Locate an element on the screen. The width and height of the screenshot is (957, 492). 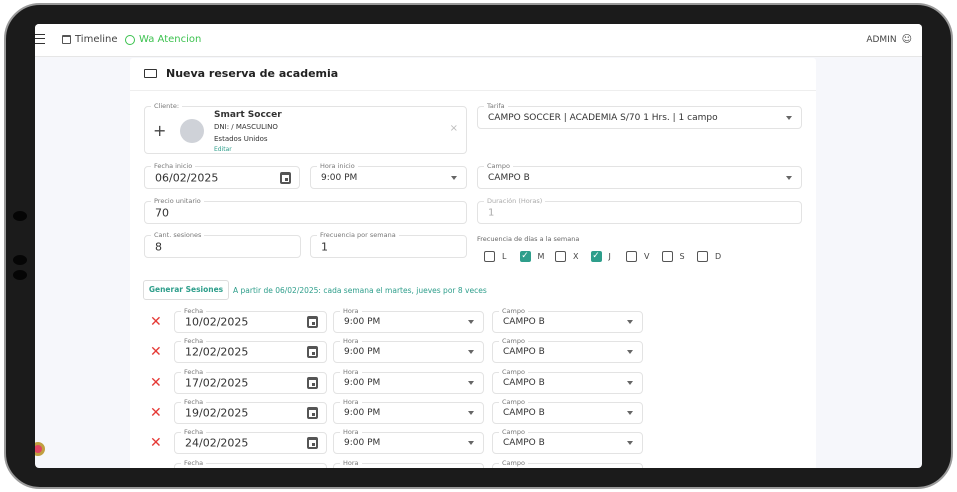
session-fecha-input: Fecha 19/02/2025 is located at coordinates (250, 410).